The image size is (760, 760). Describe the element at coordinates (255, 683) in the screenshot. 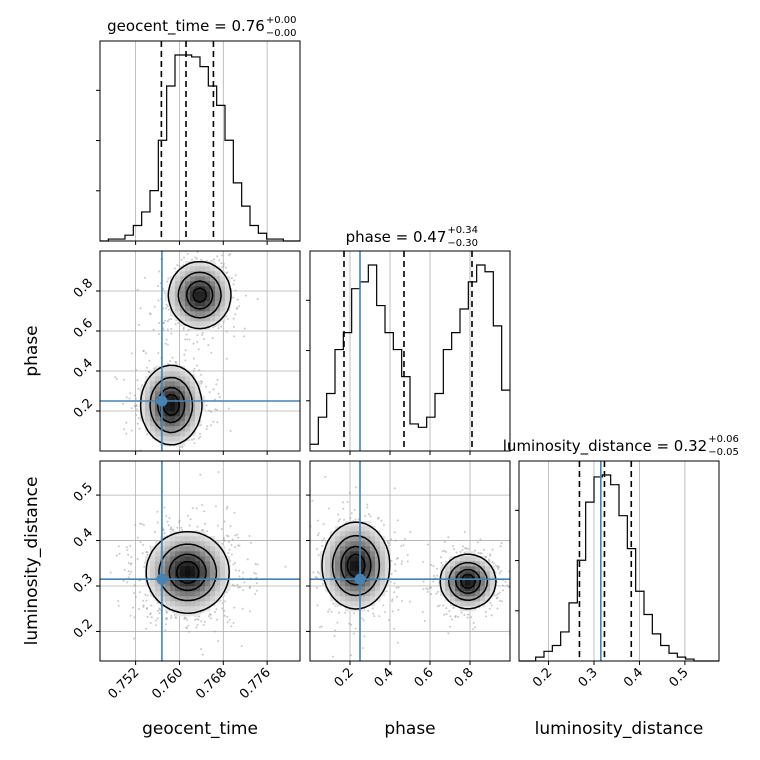

I see `x-tick-label: 0.776` at that location.